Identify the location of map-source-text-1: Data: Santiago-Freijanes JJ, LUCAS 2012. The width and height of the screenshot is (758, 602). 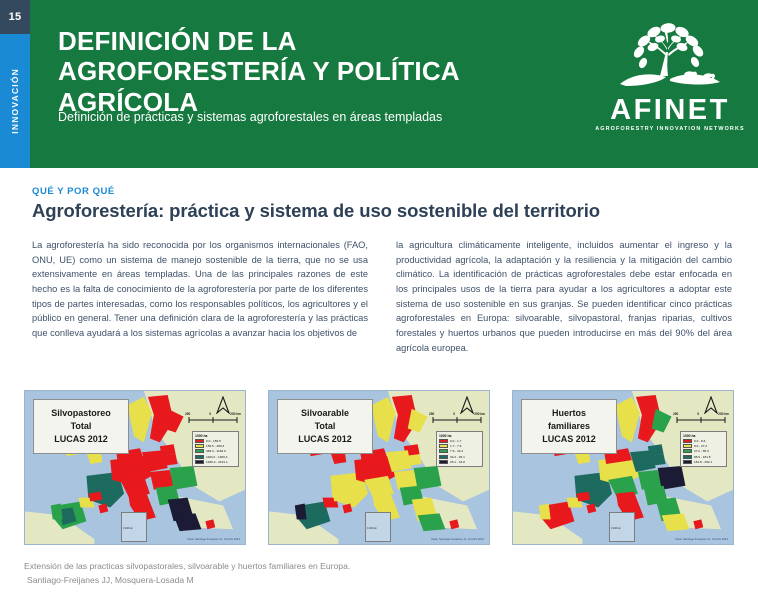
(213, 539).